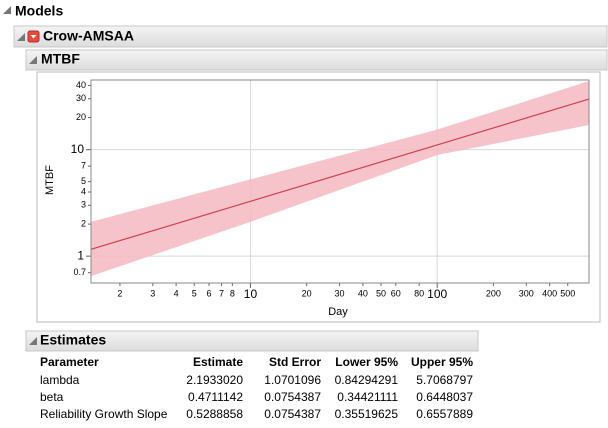 Image resolution: width=608 pixels, height=428 pixels. I want to click on x-tick-label: 50, so click(381, 293).